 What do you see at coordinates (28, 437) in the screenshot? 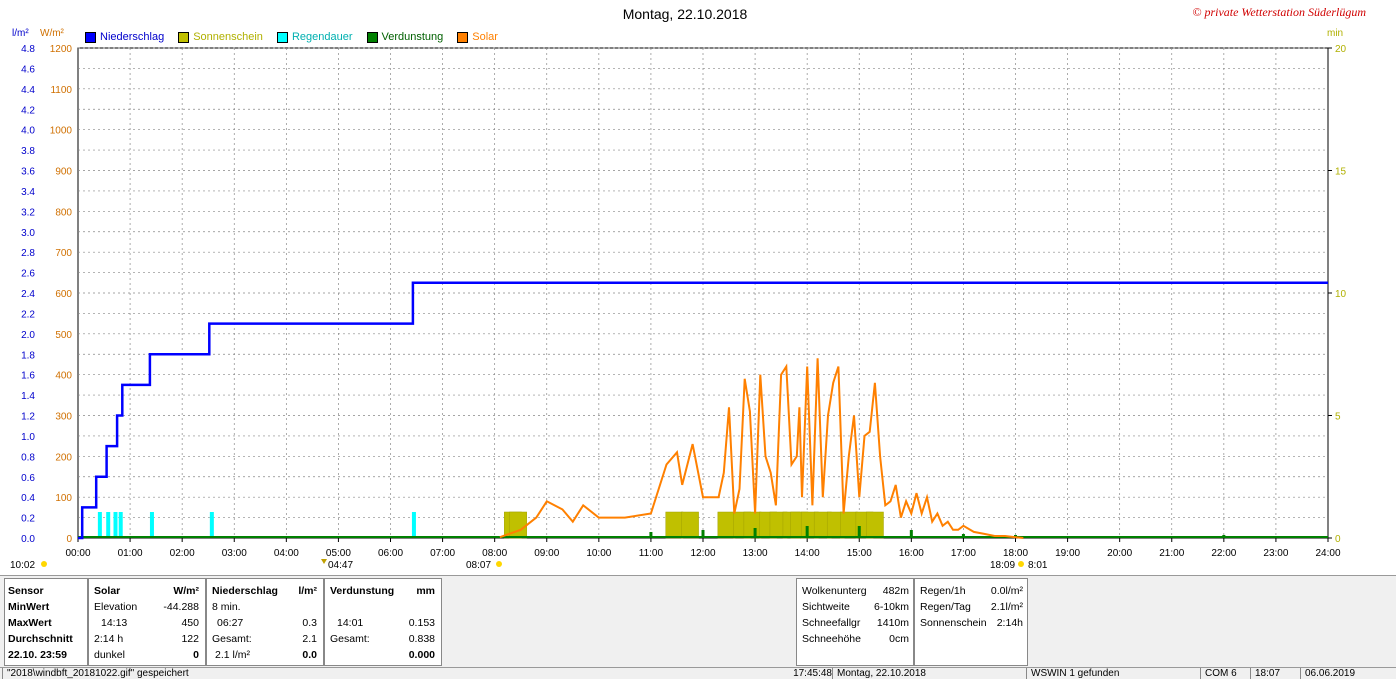
I see `y-rain-tick-label: 1.0` at bounding box center [28, 437].